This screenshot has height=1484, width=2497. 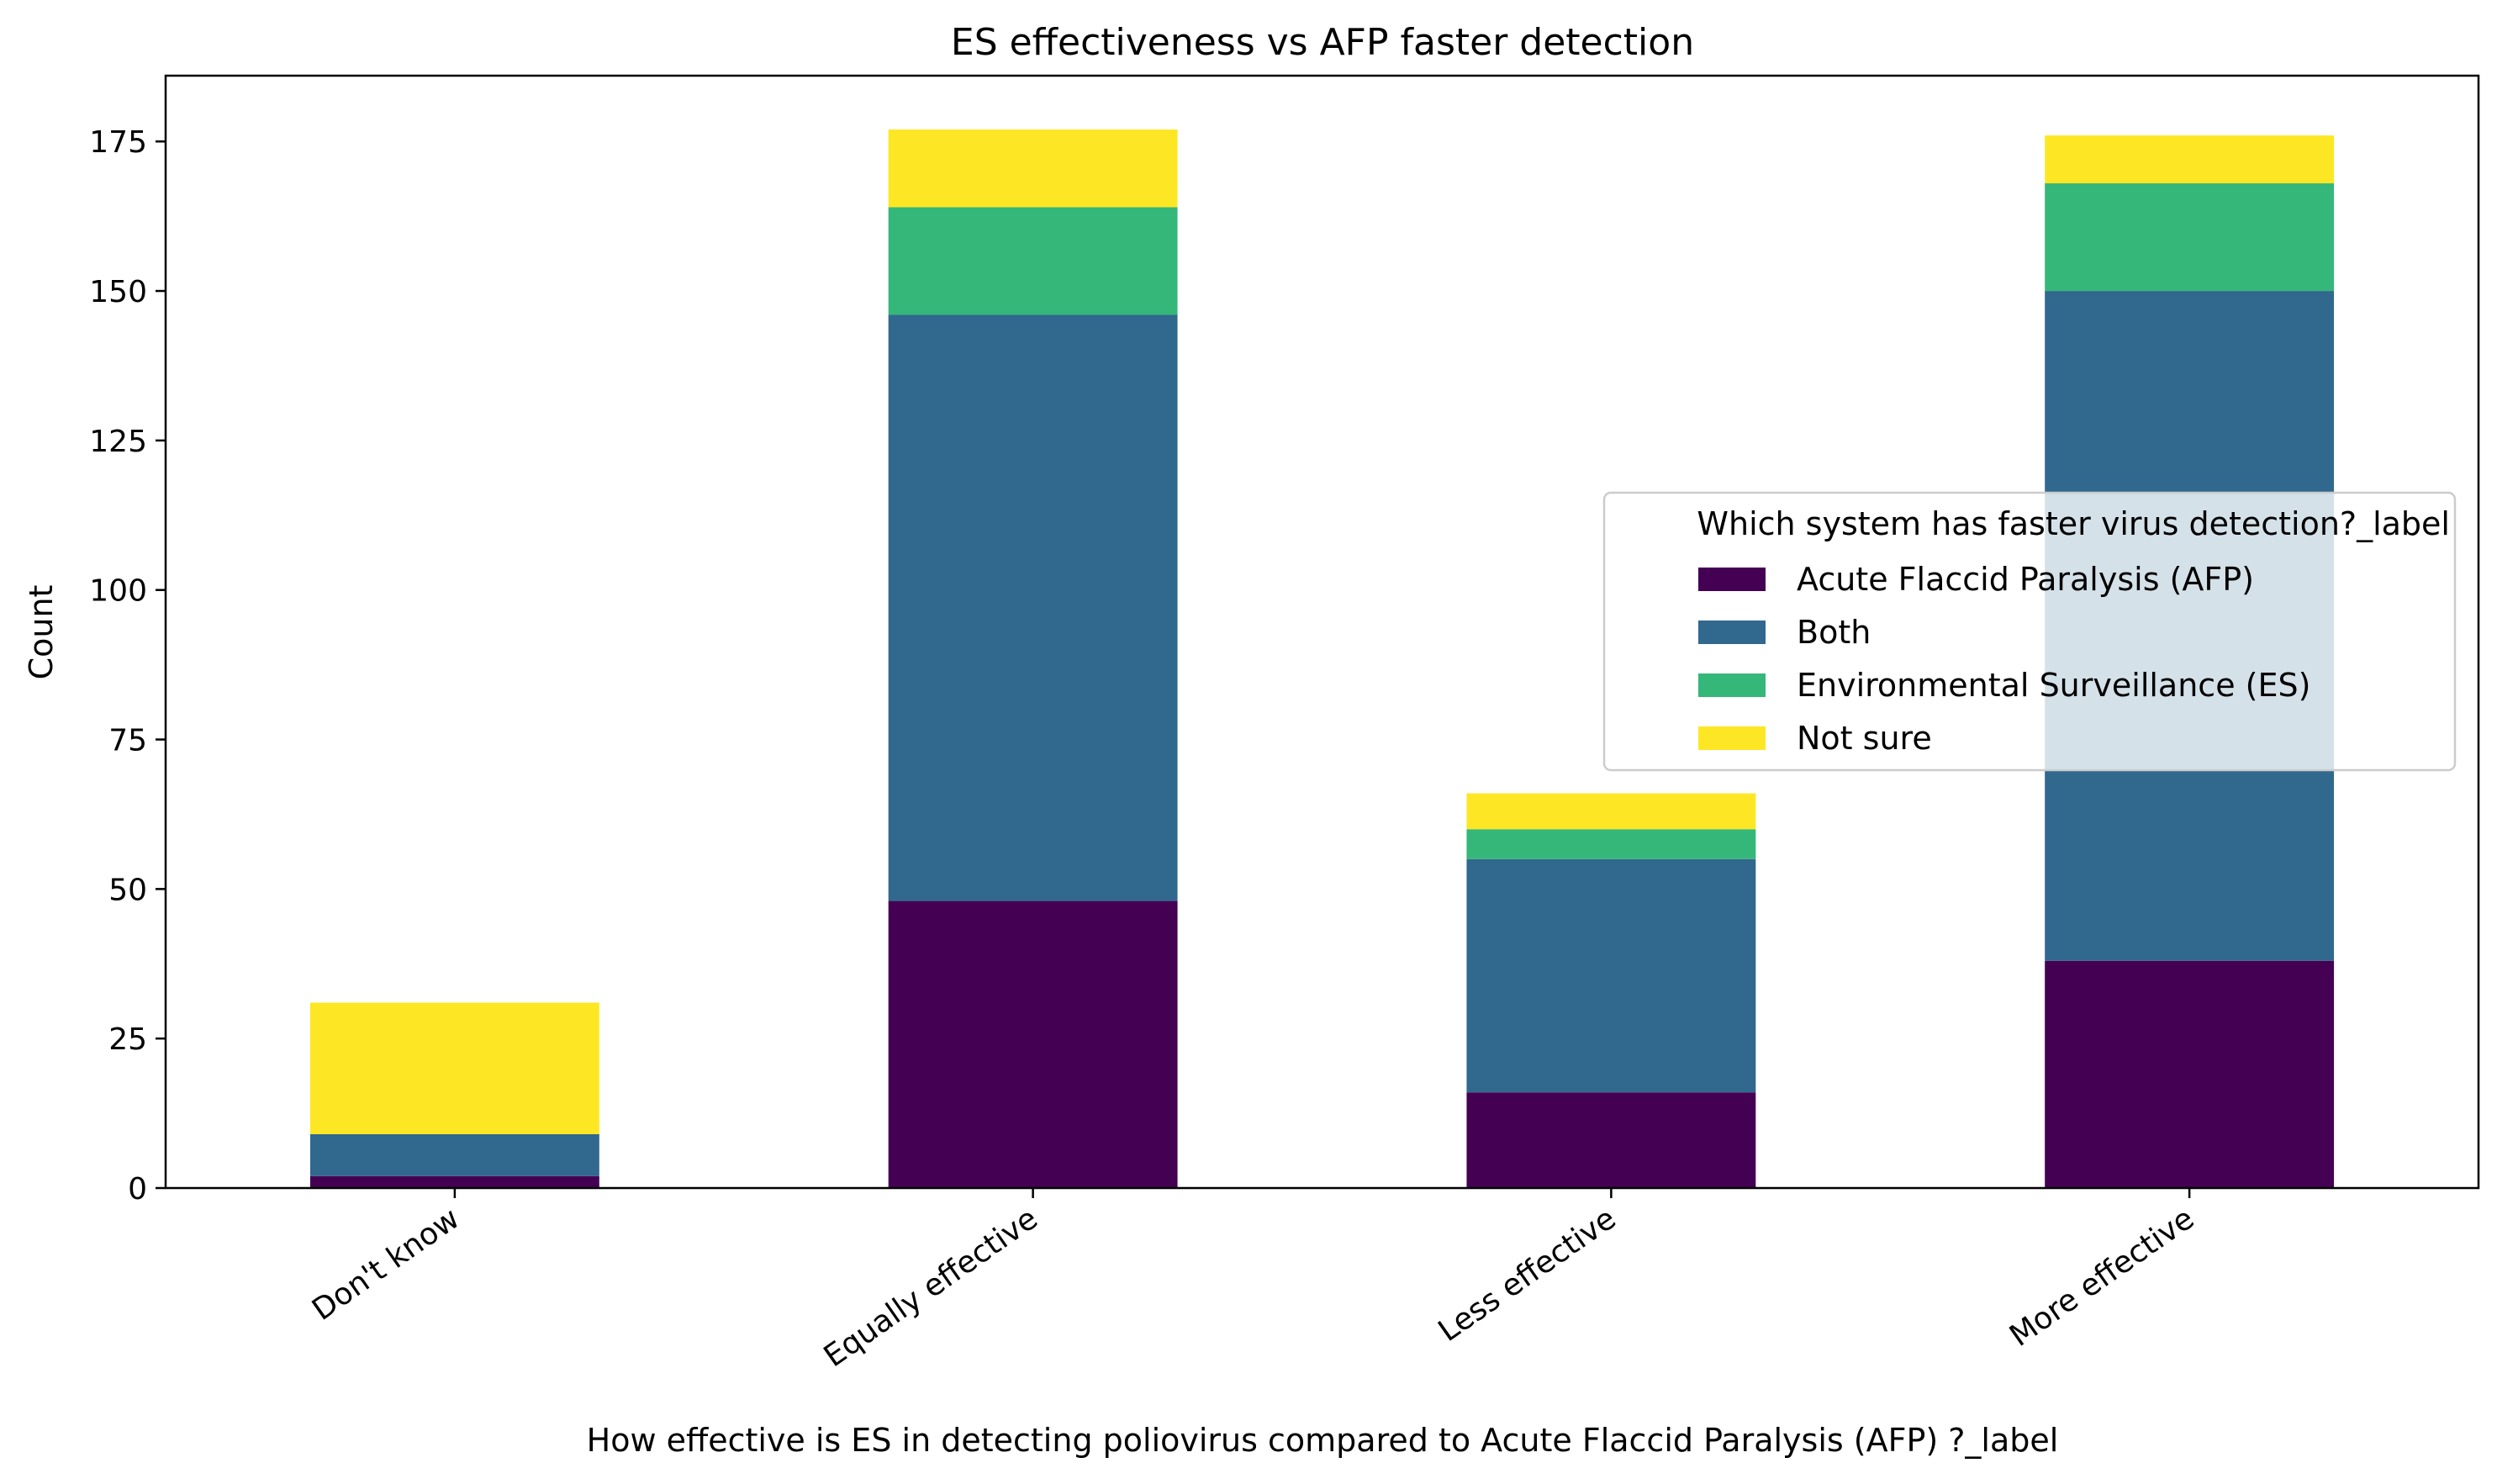 I want to click on y-tick-label: 25, so click(x=128, y=1039).